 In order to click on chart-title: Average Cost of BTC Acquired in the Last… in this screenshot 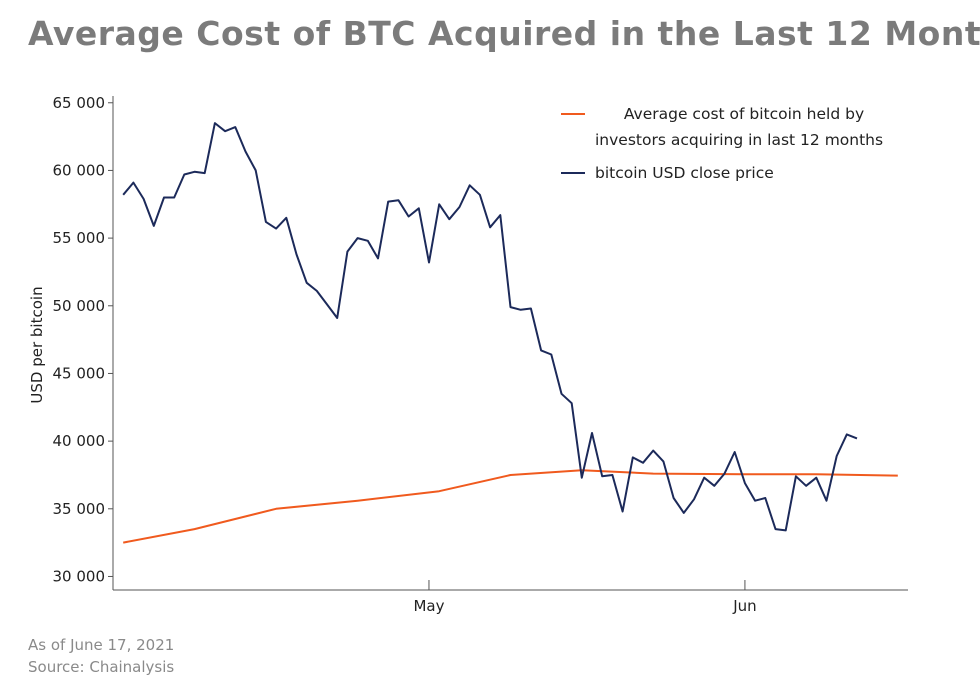, I will do `click(504, 33)`.